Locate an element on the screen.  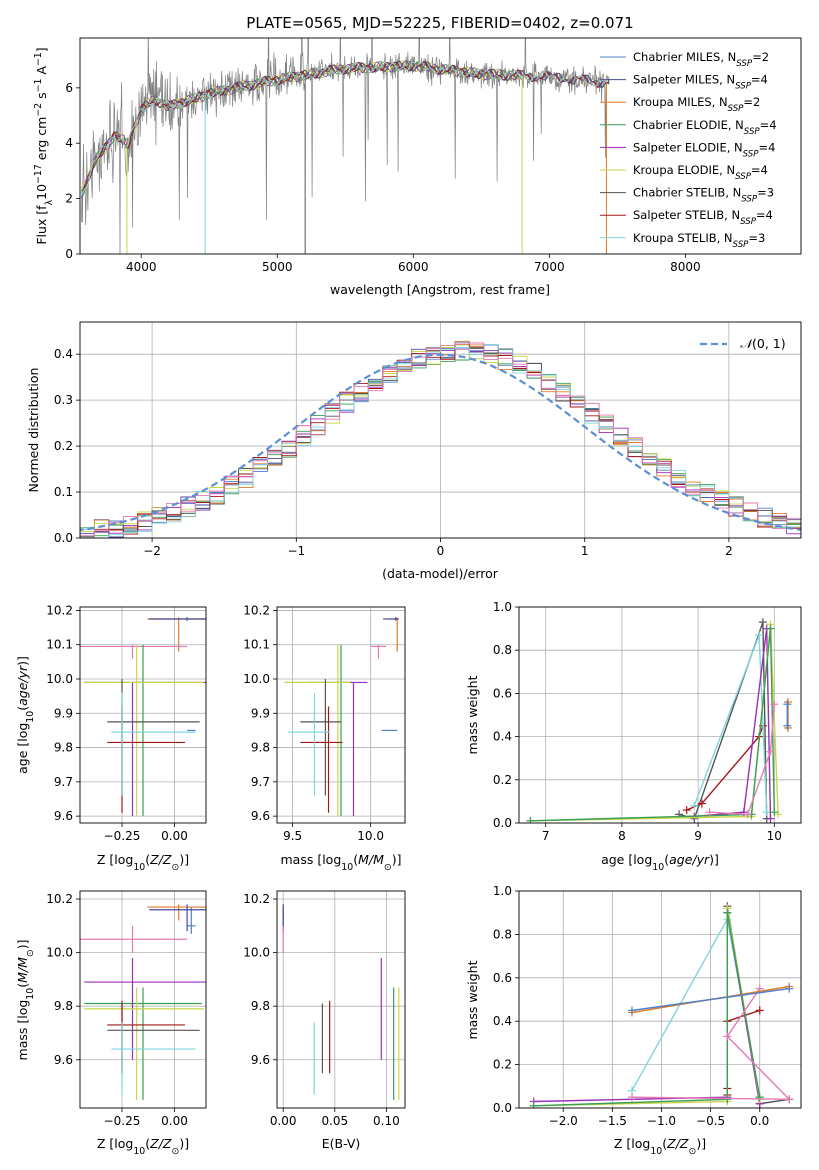
y-axis-label: mass [log10(M/M⊙)] is located at coordinates (25, 1000).